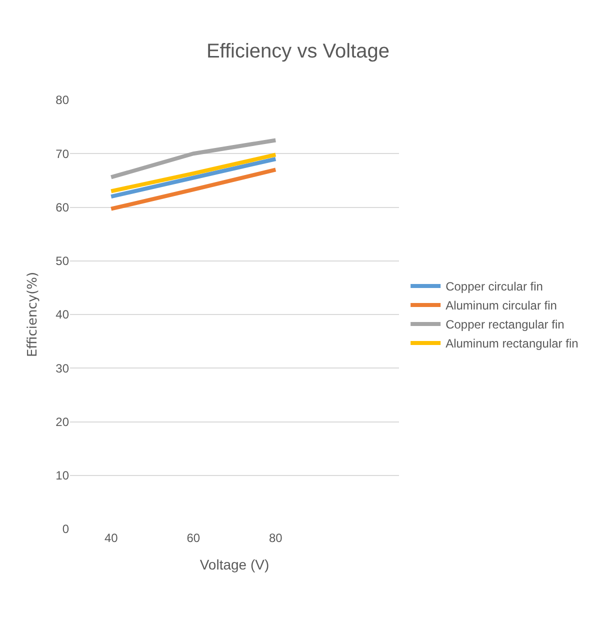 Image resolution: width=596 pixels, height=619 pixels. I want to click on y-tick-label: 80, so click(63, 100).